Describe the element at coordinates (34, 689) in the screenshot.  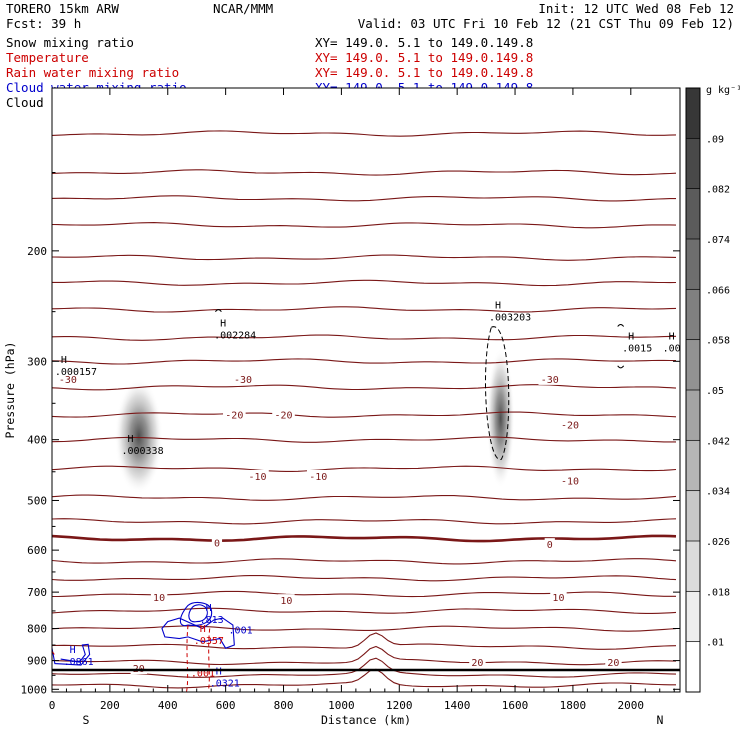
I see `y-tick-label: 1000` at that location.